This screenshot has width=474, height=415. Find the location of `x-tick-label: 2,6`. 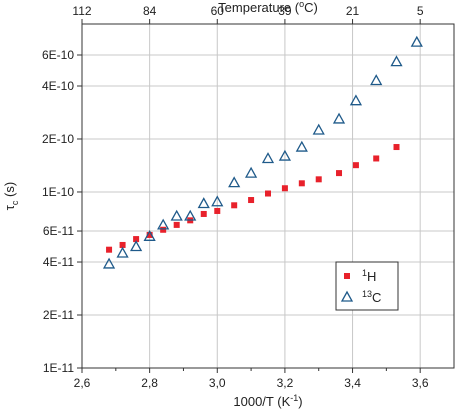

x-tick-label: 2,6 is located at coordinates (82, 383).